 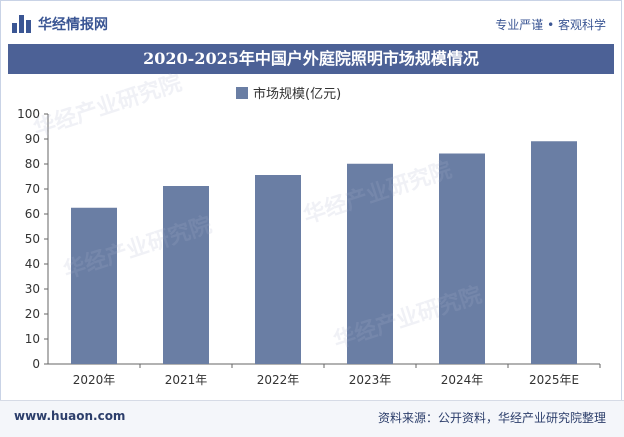 I want to click on footer: www.huaon.com 资料来源：公开资料，华经产业研究院整理, so click(x=312, y=418).